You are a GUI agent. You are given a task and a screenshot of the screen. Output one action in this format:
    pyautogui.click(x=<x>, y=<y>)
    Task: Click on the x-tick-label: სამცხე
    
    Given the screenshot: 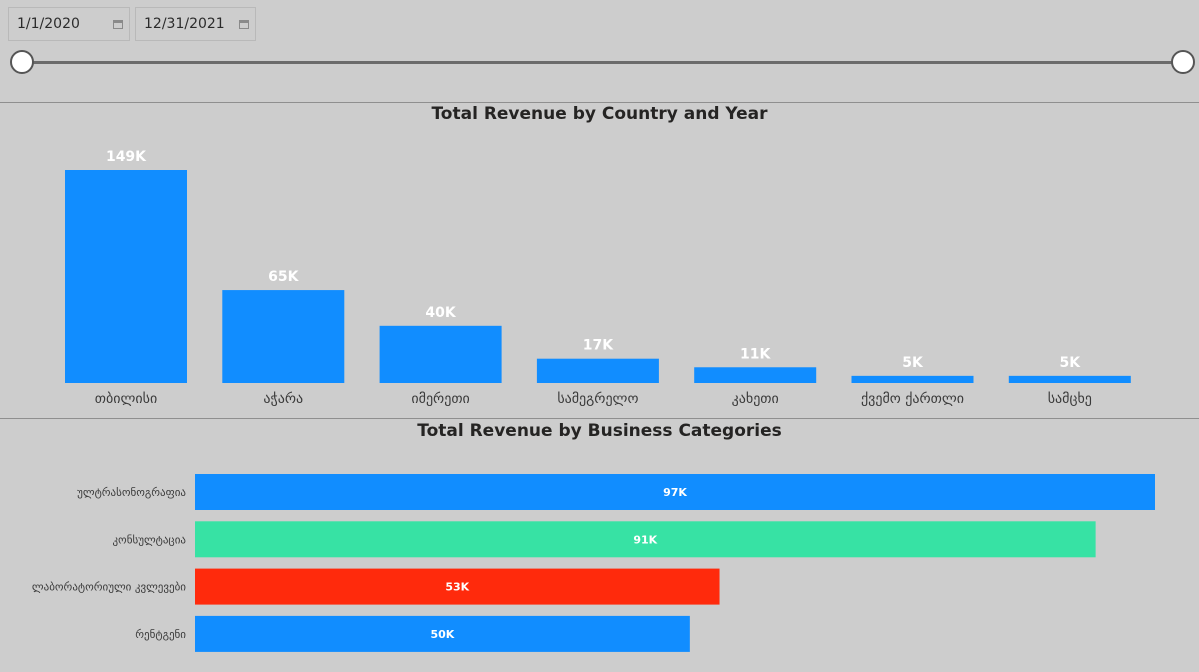 What is the action you would take?
    pyautogui.click(x=1070, y=399)
    